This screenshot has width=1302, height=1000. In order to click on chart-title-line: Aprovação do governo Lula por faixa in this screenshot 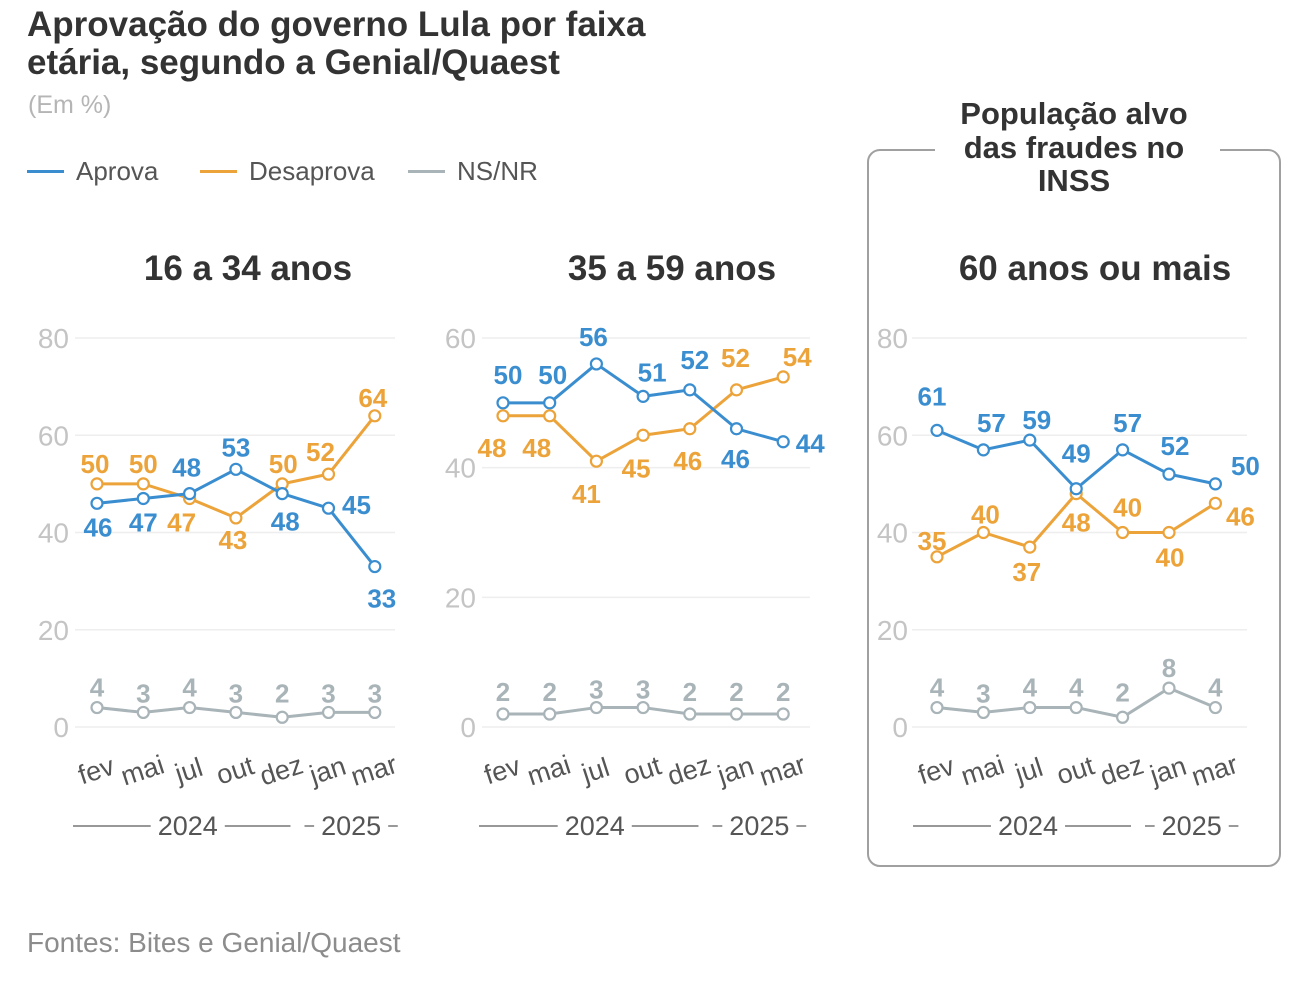, I will do `click(336, 24)`.